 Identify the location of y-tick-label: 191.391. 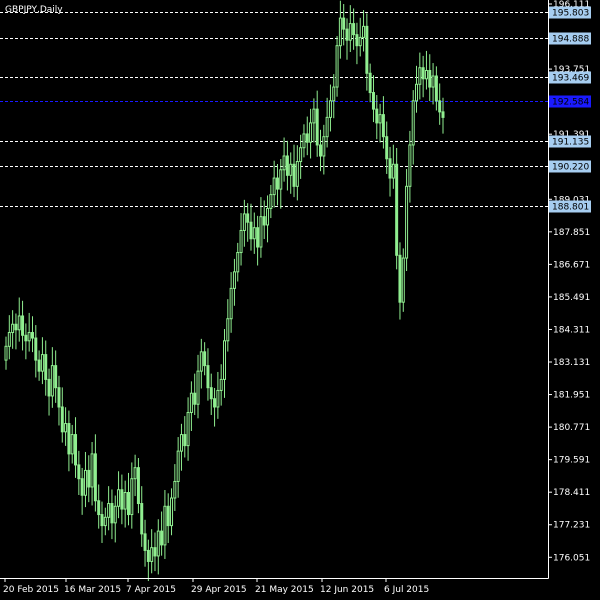
(571, 135).